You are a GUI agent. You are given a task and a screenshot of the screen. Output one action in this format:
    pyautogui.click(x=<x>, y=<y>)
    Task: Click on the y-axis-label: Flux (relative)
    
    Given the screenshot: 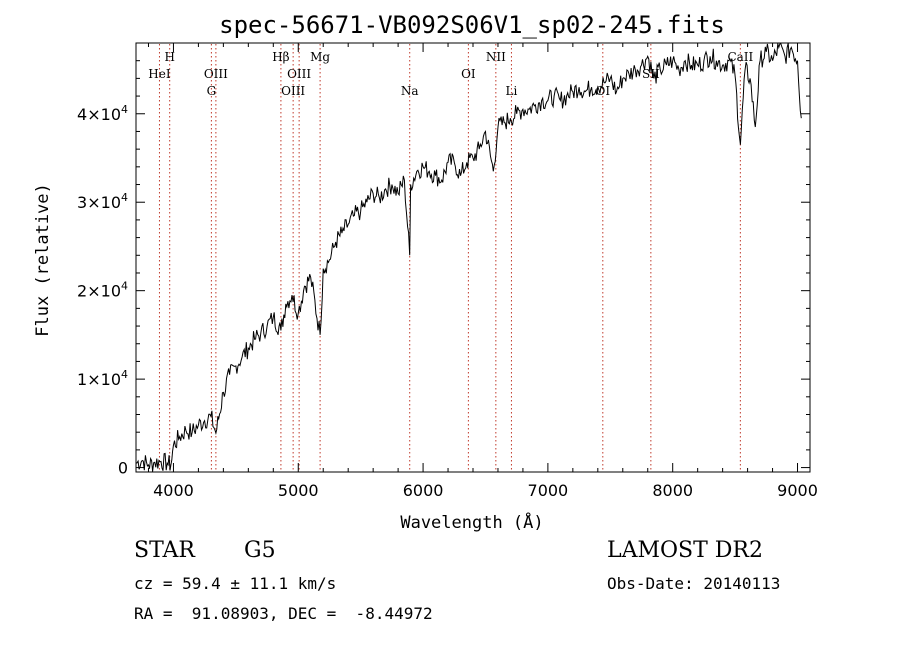 What is the action you would take?
    pyautogui.click(x=43, y=260)
    